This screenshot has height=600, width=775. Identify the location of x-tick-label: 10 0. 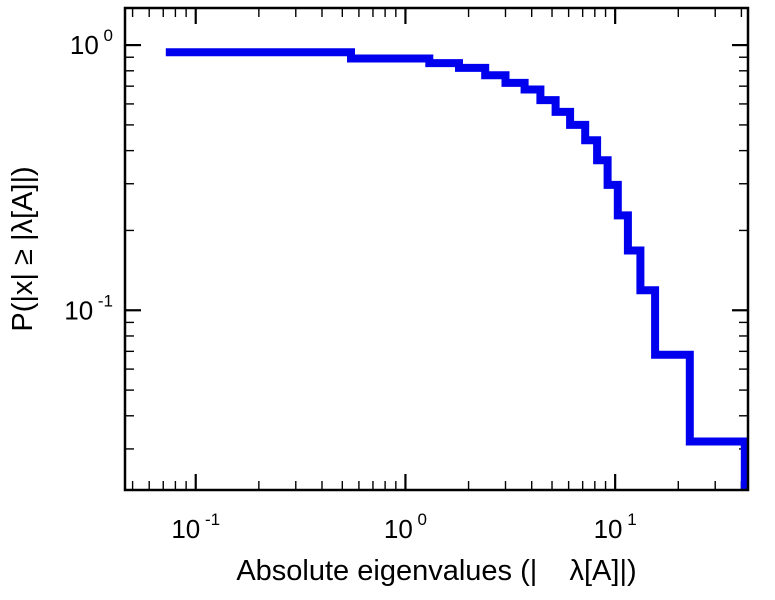
(405, 527).